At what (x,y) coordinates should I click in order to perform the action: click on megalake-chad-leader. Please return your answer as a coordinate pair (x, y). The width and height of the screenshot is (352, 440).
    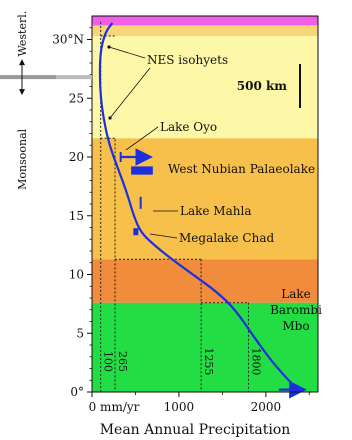
    Looking at the image, I should click on (163, 236).